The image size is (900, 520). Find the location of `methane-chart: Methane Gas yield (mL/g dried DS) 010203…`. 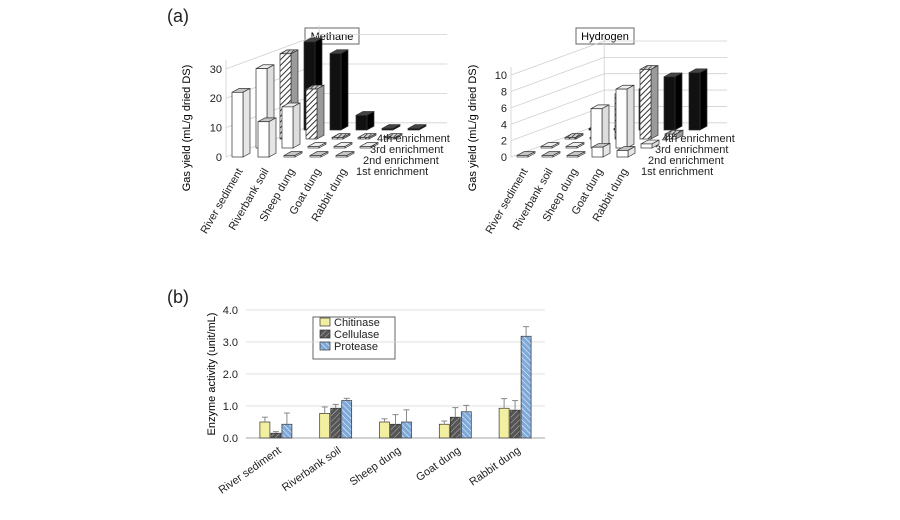

methane-chart: Methane Gas yield (mL/g dried DS) 010203… is located at coordinates (315, 130).